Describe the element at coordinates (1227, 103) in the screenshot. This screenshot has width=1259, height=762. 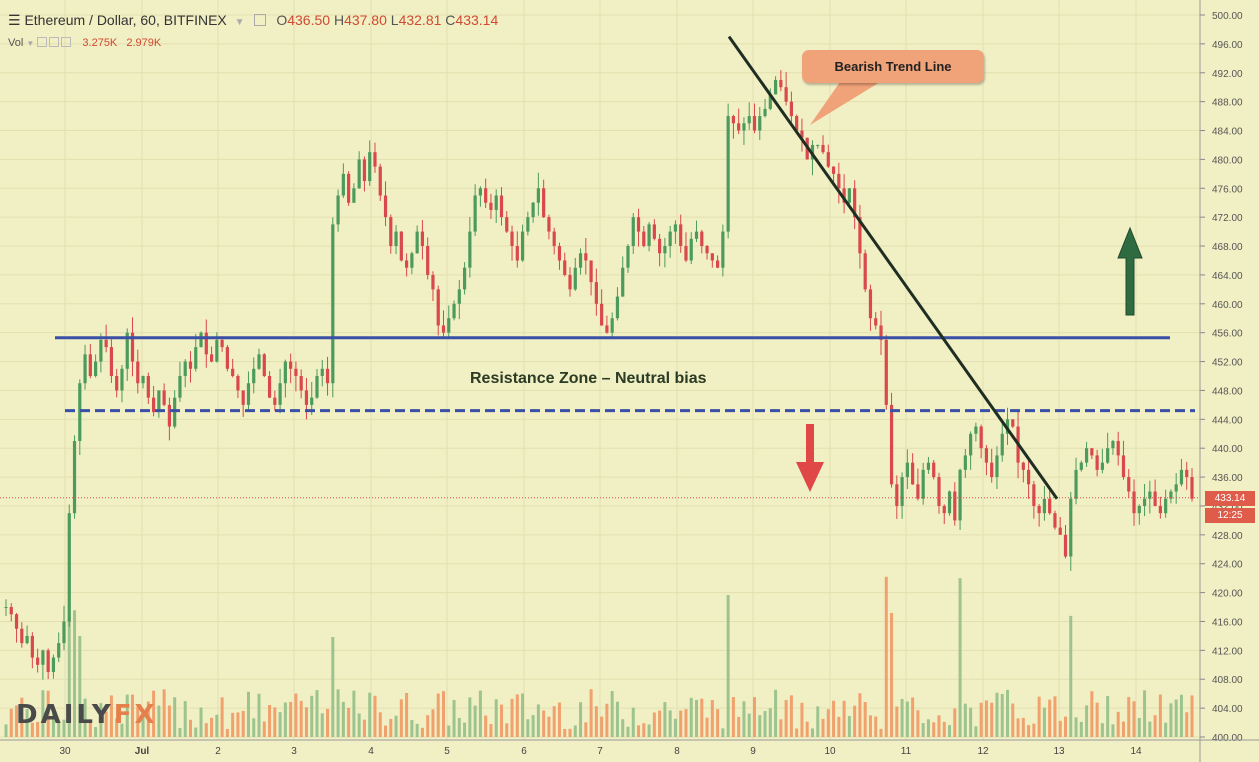
I see `y-tick-label: 488.00` at that location.